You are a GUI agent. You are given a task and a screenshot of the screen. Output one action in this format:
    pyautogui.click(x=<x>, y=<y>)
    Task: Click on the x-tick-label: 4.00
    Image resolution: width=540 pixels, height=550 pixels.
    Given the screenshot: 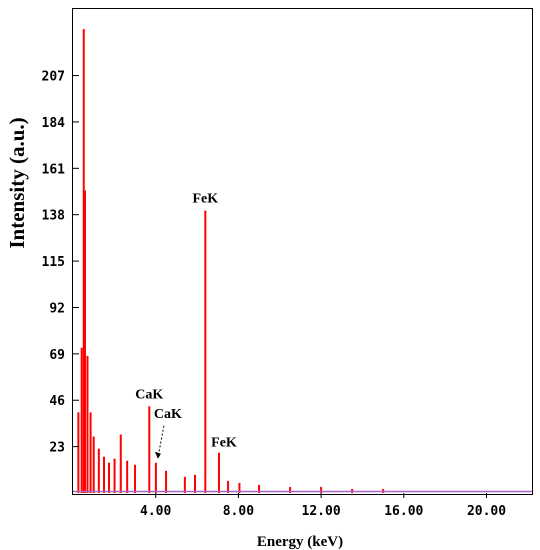 What is the action you would take?
    pyautogui.click(x=155, y=511)
    